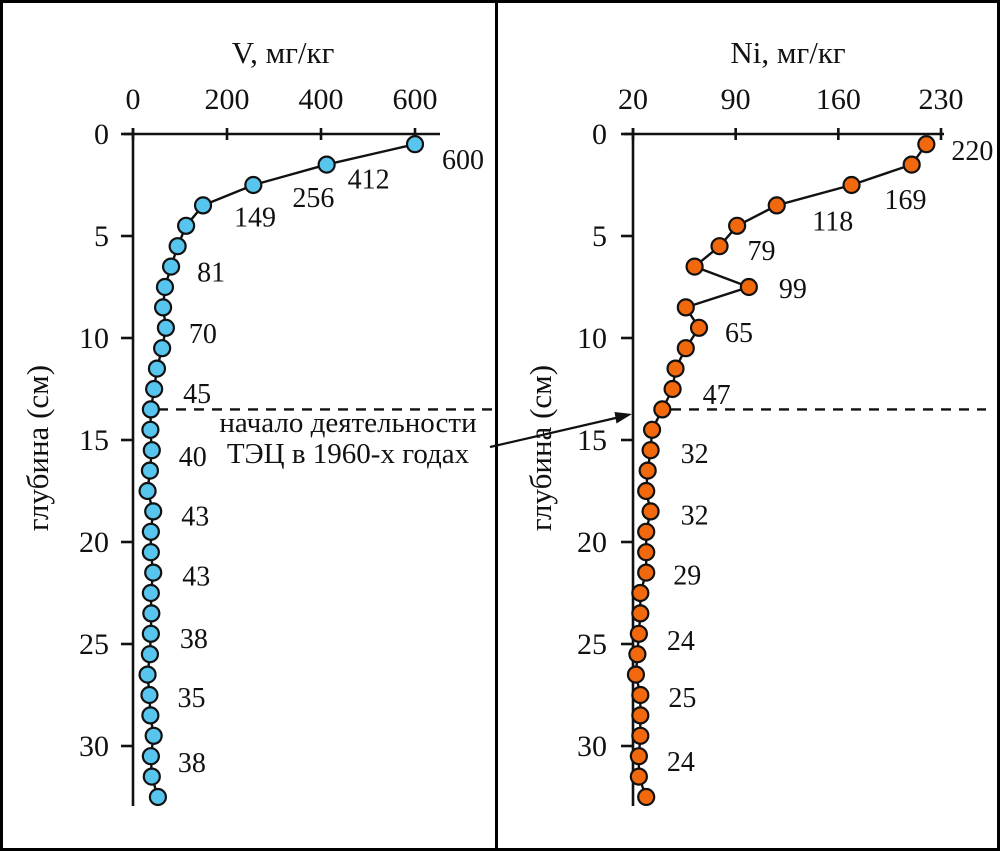  Describe the element at coordinates (255, 217) in the screenshot. I see `v-point-value-label: 149` at that location.